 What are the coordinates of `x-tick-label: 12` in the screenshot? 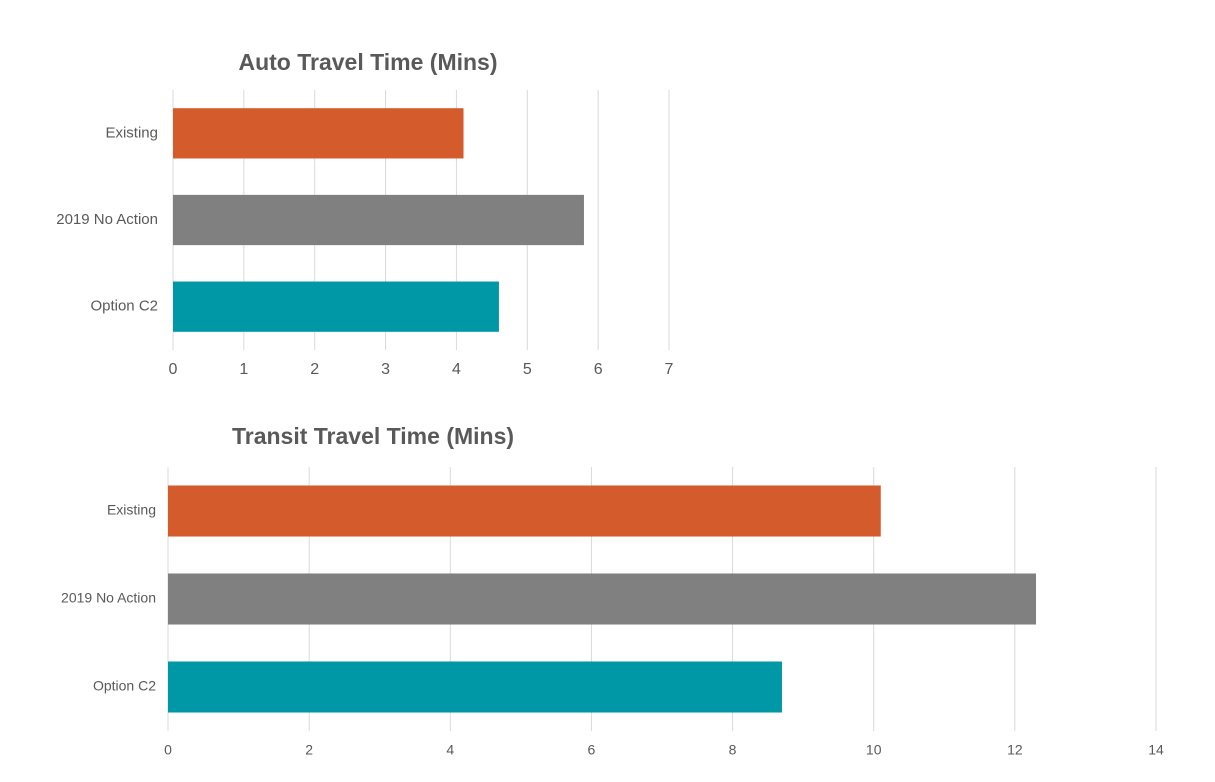 It's located at (1015, 750).